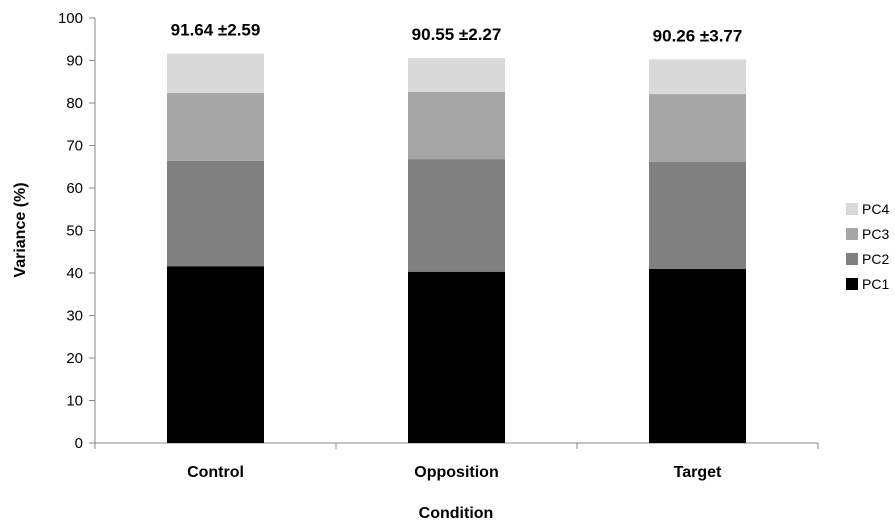 Image resolution: width=895 pixels, height=528 pixels. I want to click on y-tick-label: 90, so click(74, 61).